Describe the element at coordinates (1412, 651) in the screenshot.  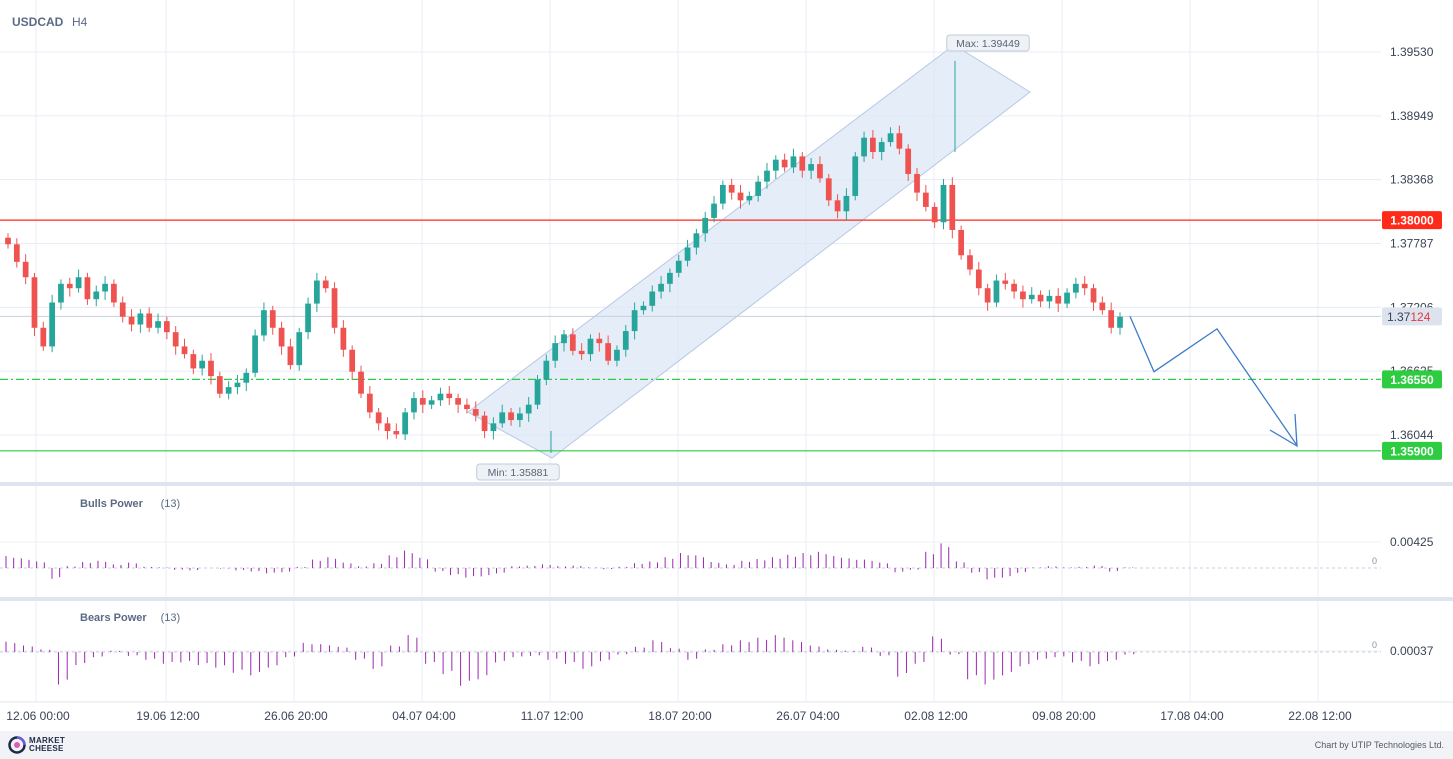
I see `indicator-tick-label: 0.00037` at that location.